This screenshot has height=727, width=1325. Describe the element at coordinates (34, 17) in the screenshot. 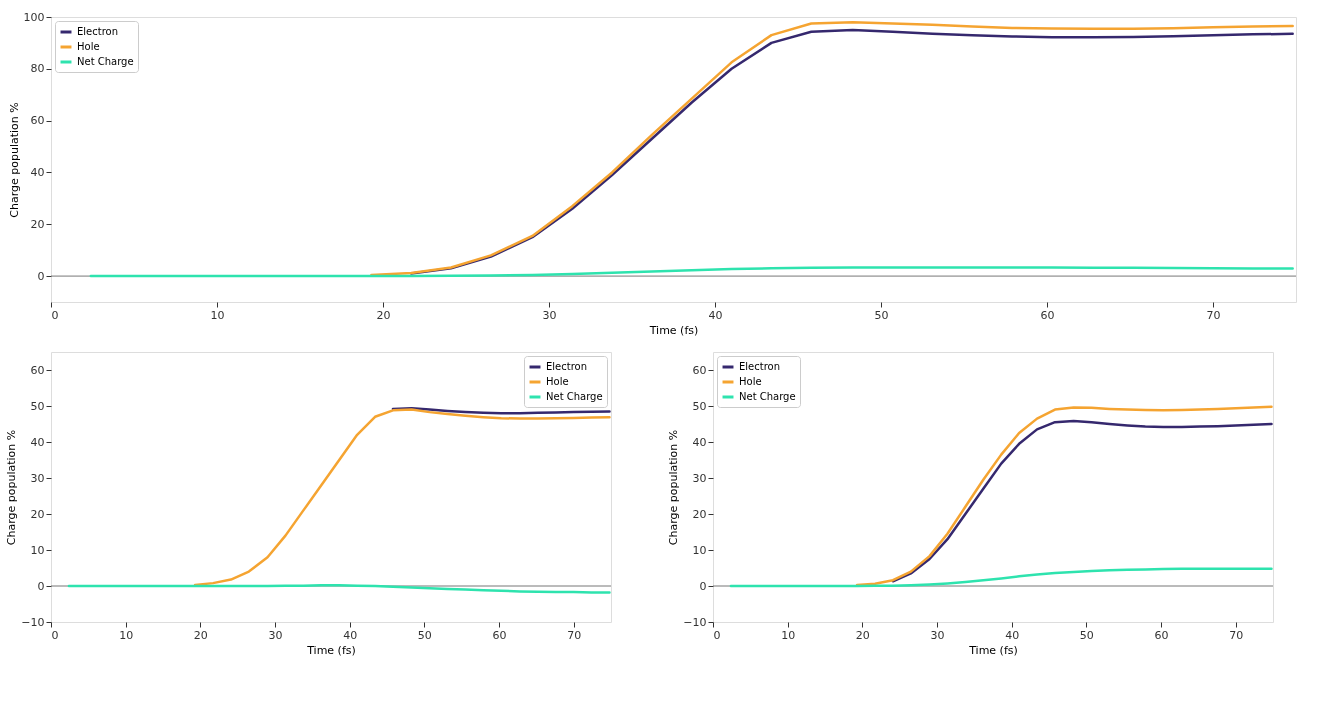

I see `y-tick-label: 100` at that location.